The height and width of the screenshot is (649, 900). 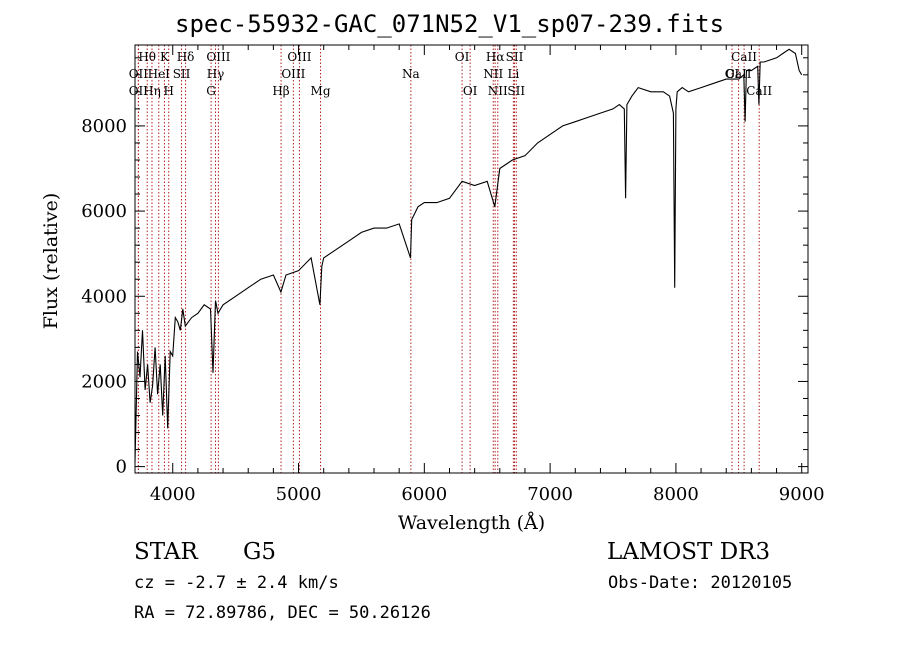 What do you see at coordinates (159, 74) in the screenshot?
I see `line-label: HeI` at bounding box center [159, 74].